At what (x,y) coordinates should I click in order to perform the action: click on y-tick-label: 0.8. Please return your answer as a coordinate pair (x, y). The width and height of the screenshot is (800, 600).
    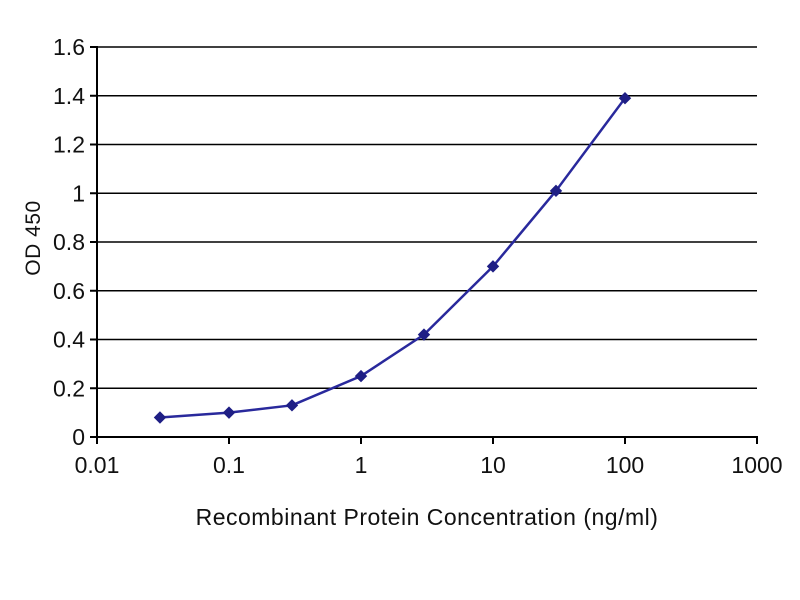
    Looking at the image, I should click on (69, 242).